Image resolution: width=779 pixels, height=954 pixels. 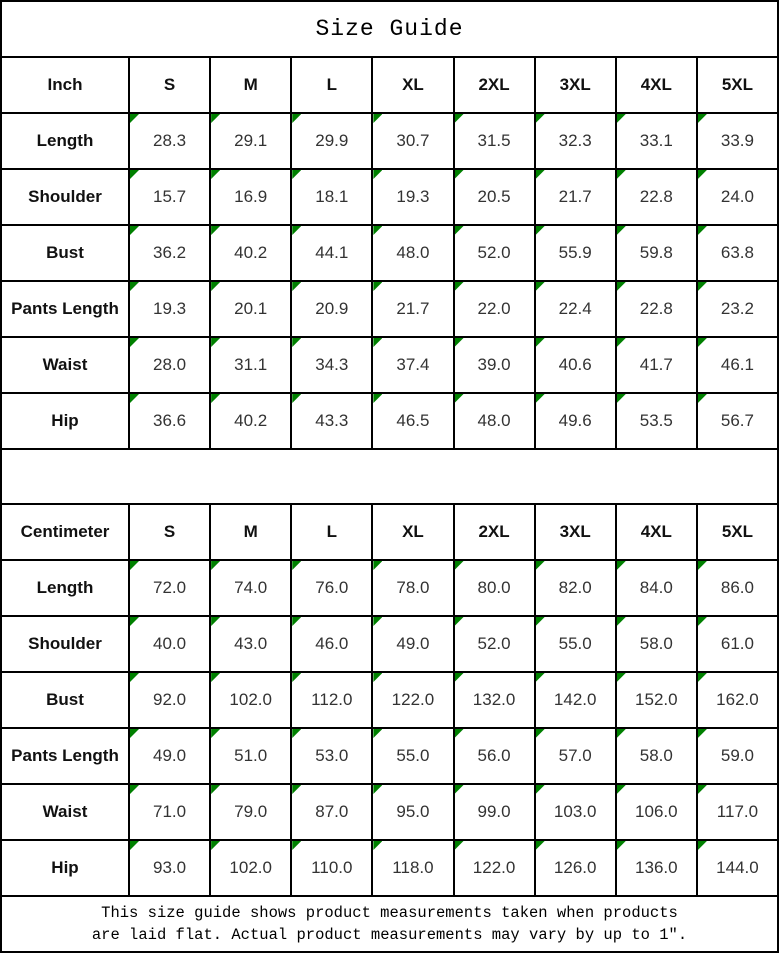 What do you see at coordinates (494, 365) in the screenshot?
I see `measurement-value-cell: 39.0` at bounding box center [494, 365].